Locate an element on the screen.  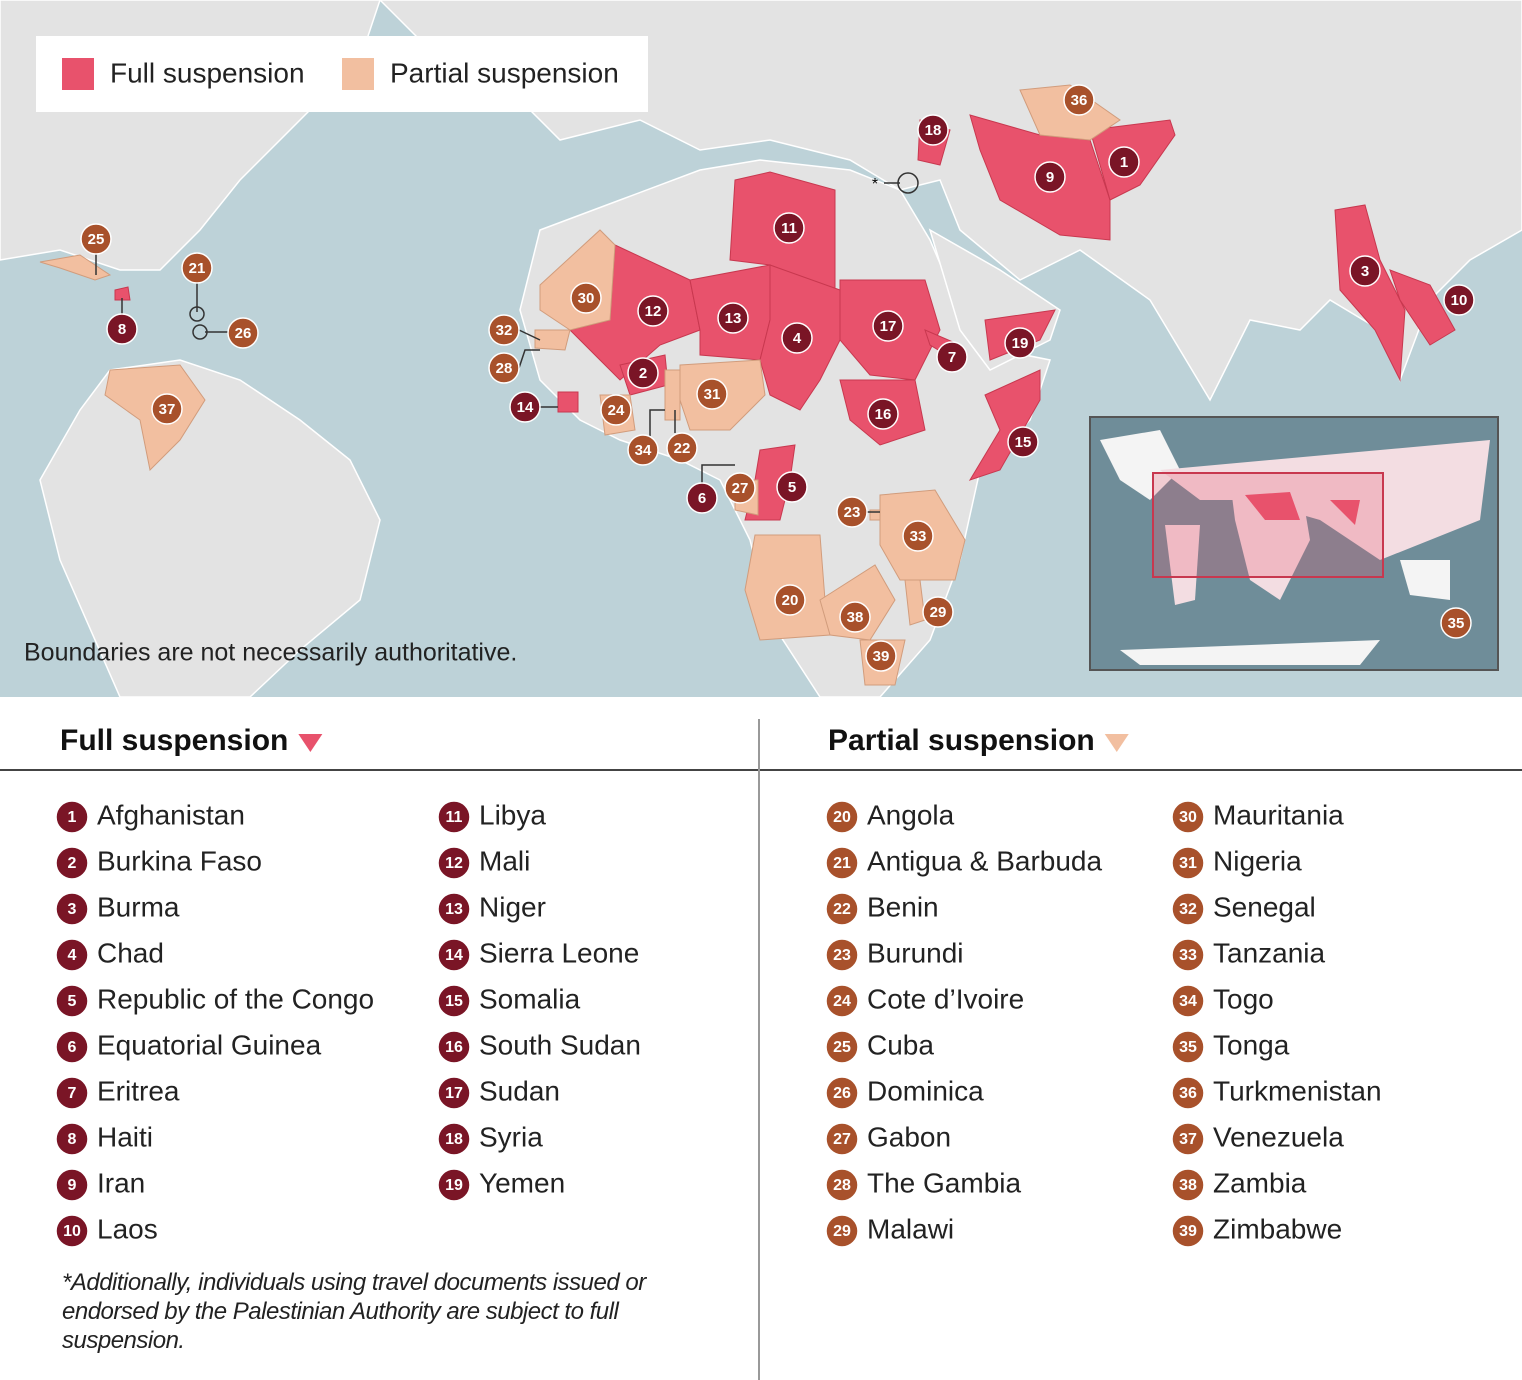
country-name: Somalia is located at coordinates (530, 998).